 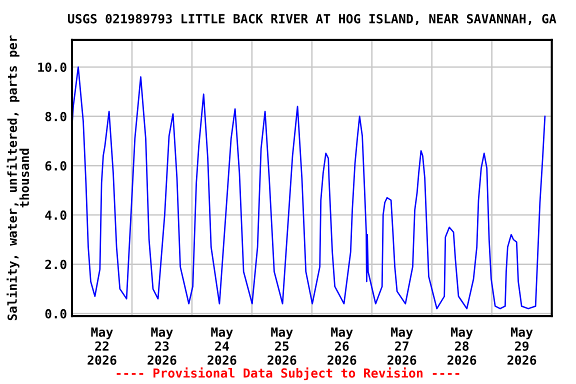 What do you see at coordinates (288, 373) in the screenshot?
I see `text: ---- Provisional Data Subject to Revision ----` at bounding box center [288, 373].